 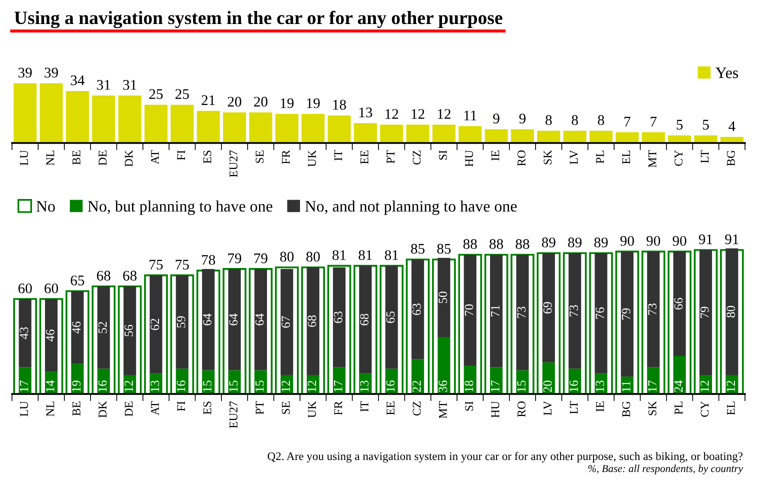 What do you see at coordinates (207, 408) in the screenshot?
I see `x-tick-label: ES` at bounding box center [207, 408].